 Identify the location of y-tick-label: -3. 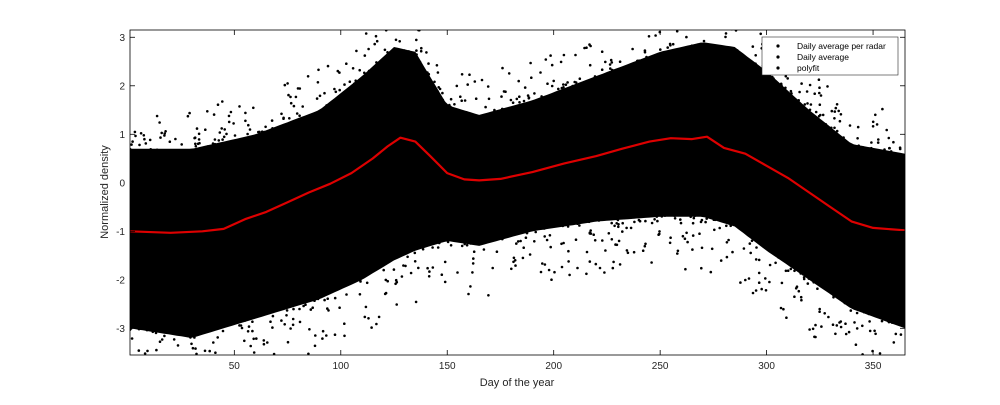
(120, 329).